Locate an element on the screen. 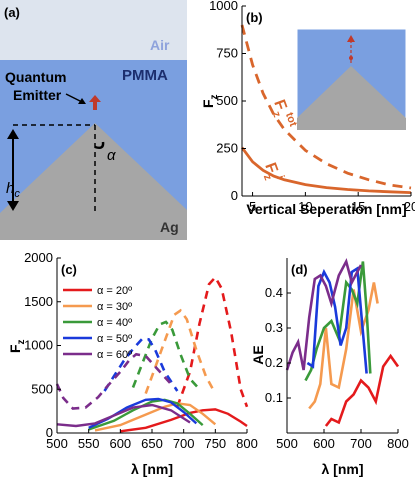 The image size is (415, 483). emitter-label-line1: Quantum is located at coordinates (35, 77).